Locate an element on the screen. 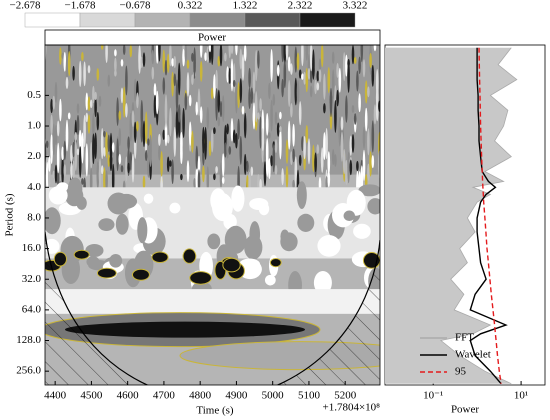 This screenshot has height=420, width=550. colorbar-tick-label: 1.322 is located at coordinates (245, 6).